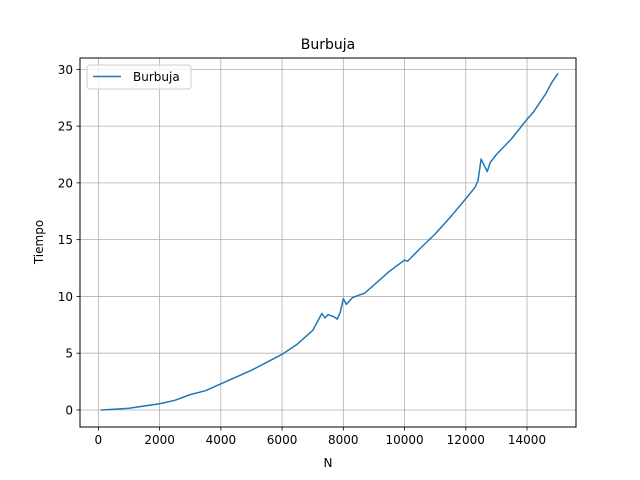  Describe the element at coordinates (65, 70) in the screenshot. I see `y-tick-label: 30` at that location.